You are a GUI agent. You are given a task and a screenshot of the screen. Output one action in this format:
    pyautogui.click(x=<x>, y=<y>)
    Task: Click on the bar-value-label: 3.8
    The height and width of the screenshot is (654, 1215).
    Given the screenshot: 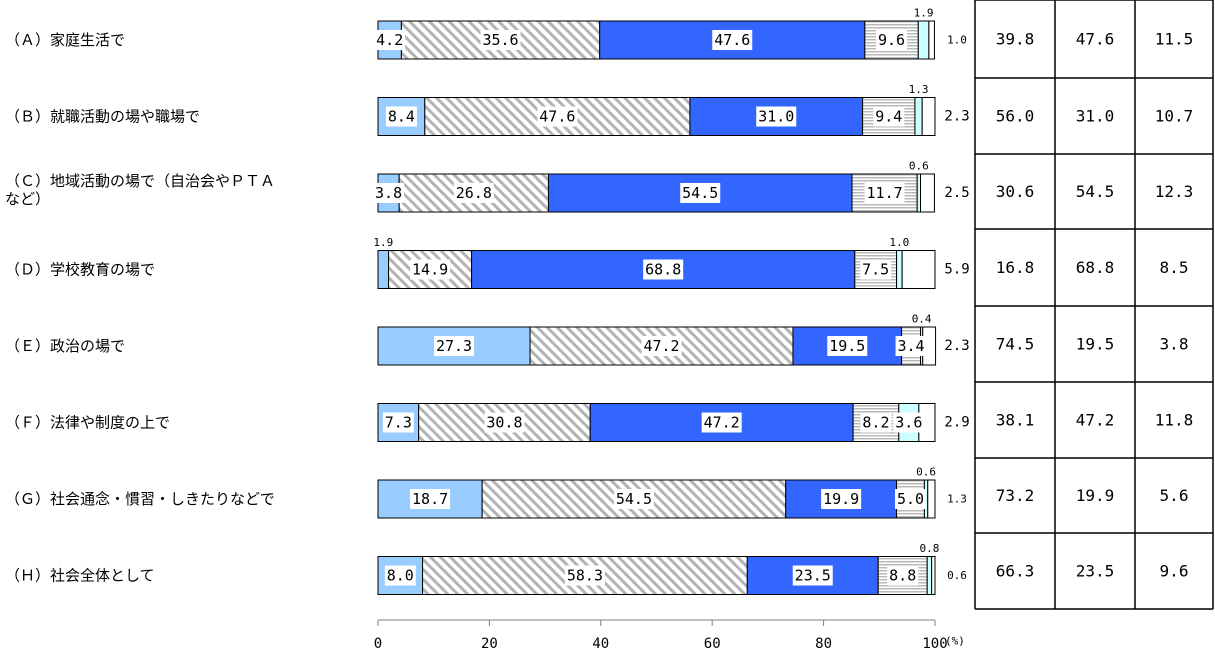 What is the action you would take?
    pyautogui.click(x=388, y=193)
    